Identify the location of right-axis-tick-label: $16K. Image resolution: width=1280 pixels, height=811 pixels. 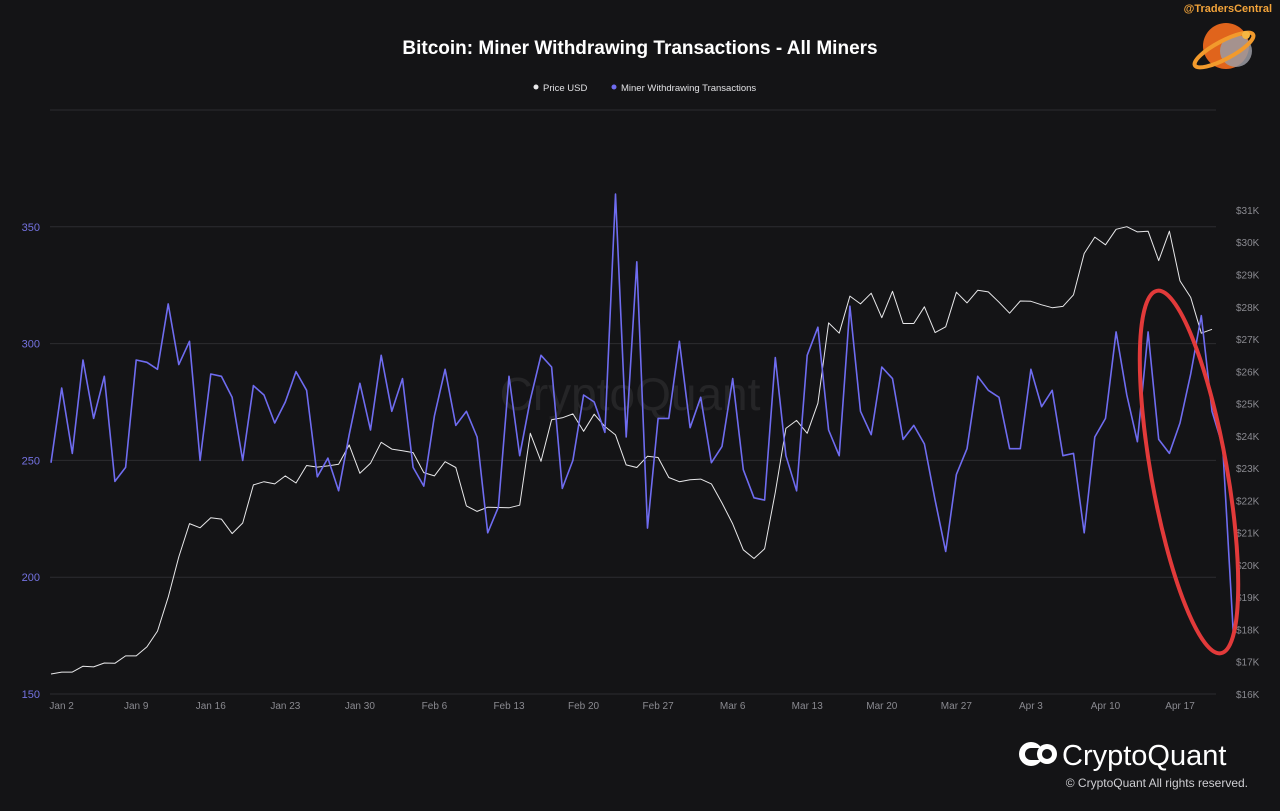
(1248, 695).